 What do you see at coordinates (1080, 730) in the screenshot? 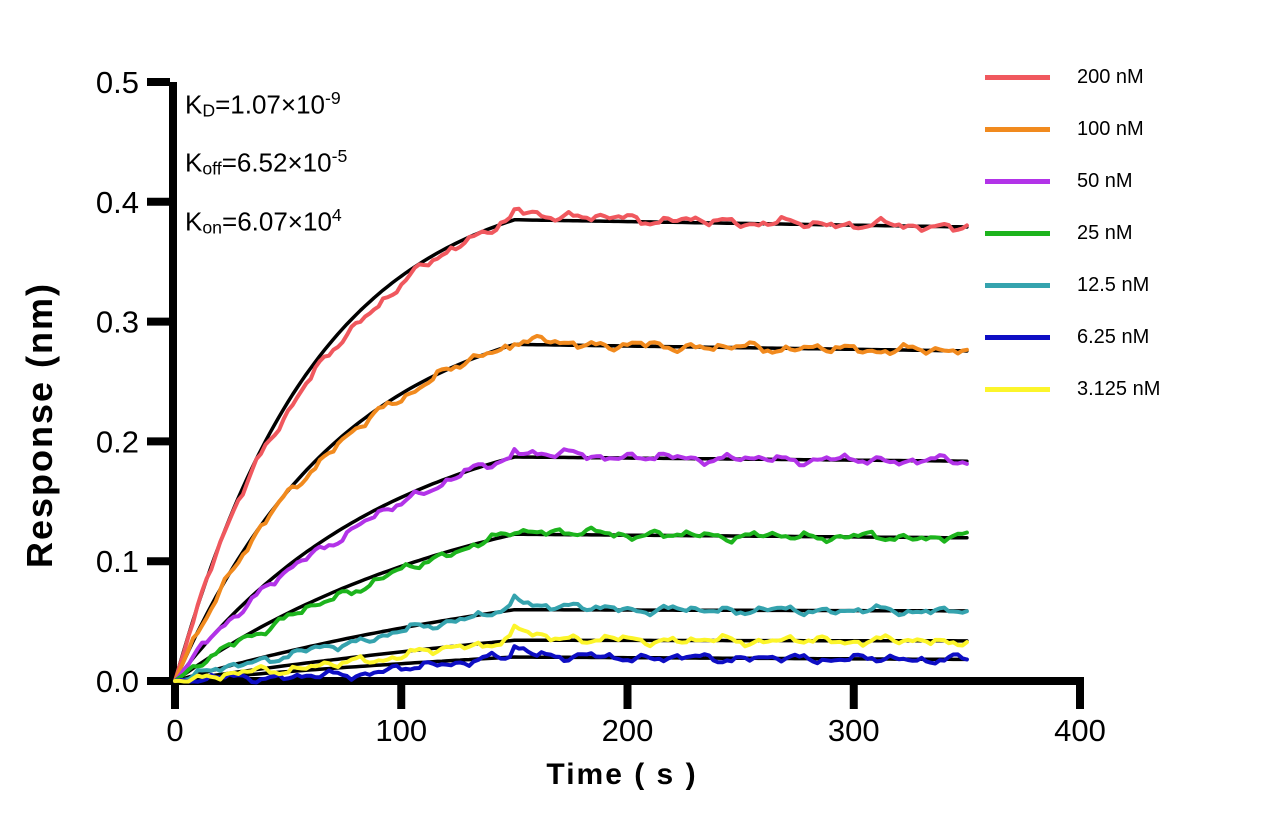
I see `x-tick-label: 400` at bounding box center [1080, 730].